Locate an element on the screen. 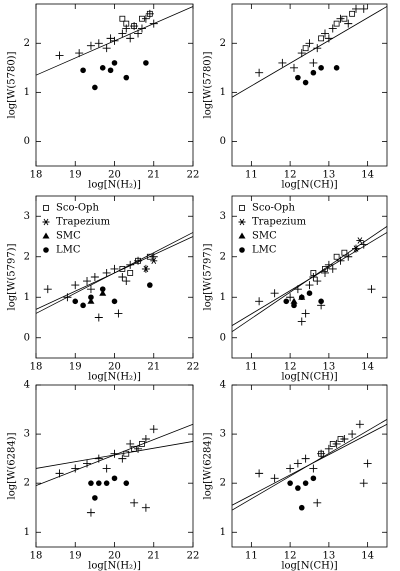 The width and height of the screenshot is (400, 571). x-tick-label: 11 is located at coordinates (251, 175).